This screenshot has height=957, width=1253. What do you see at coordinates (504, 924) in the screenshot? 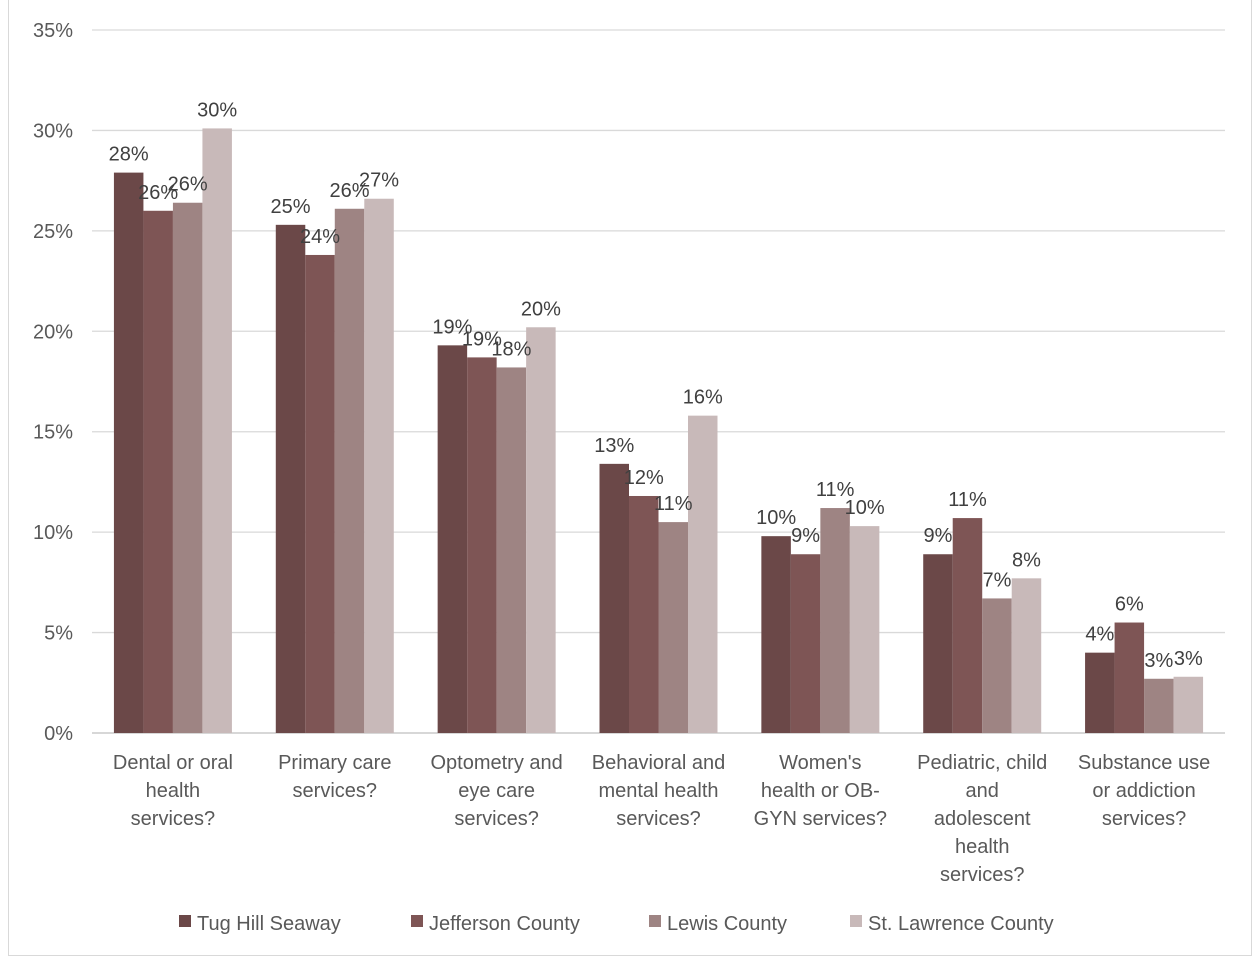
I see `legend-label: Jefferson County` at bounding box center [504, 924].